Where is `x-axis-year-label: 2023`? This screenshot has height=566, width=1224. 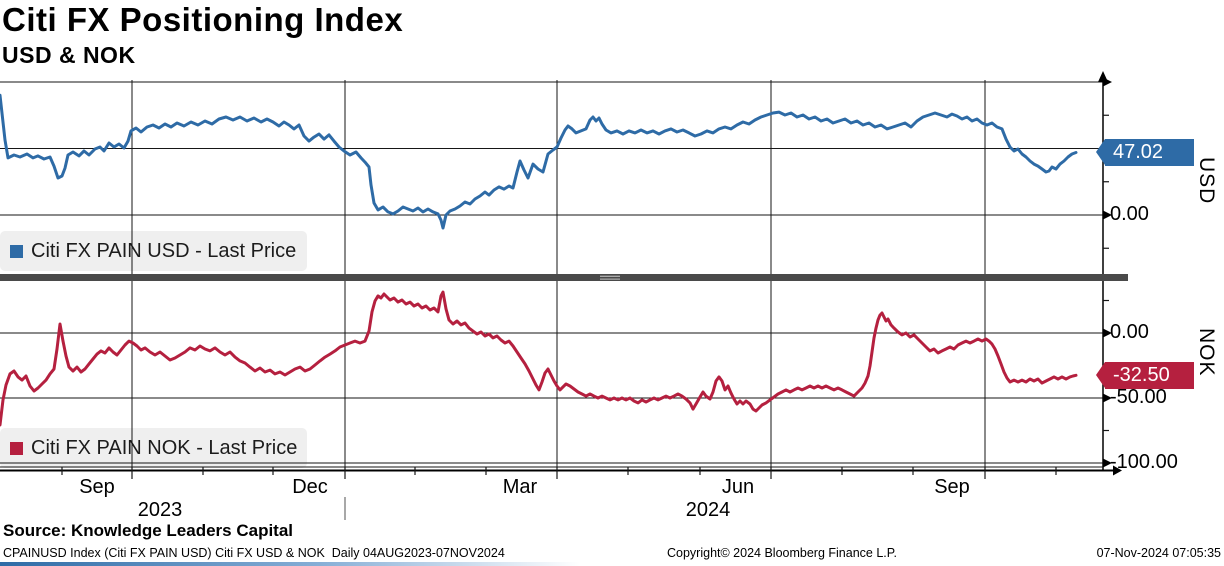 x-axis-year-label: 2023 is located at coordinates (160, 510).